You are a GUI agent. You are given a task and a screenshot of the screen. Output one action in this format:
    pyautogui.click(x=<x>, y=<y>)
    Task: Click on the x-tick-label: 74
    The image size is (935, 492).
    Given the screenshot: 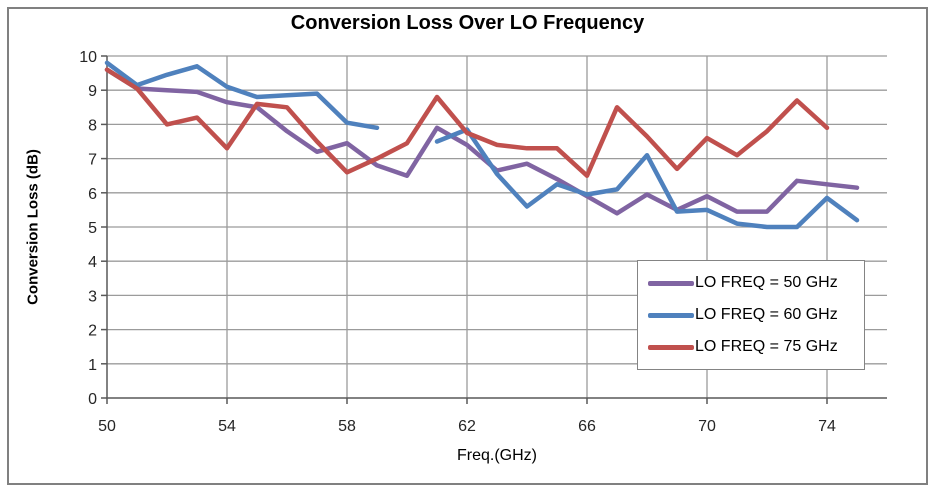 What is the action you would take?
    pyautogui.click(x=827, y=426)
    